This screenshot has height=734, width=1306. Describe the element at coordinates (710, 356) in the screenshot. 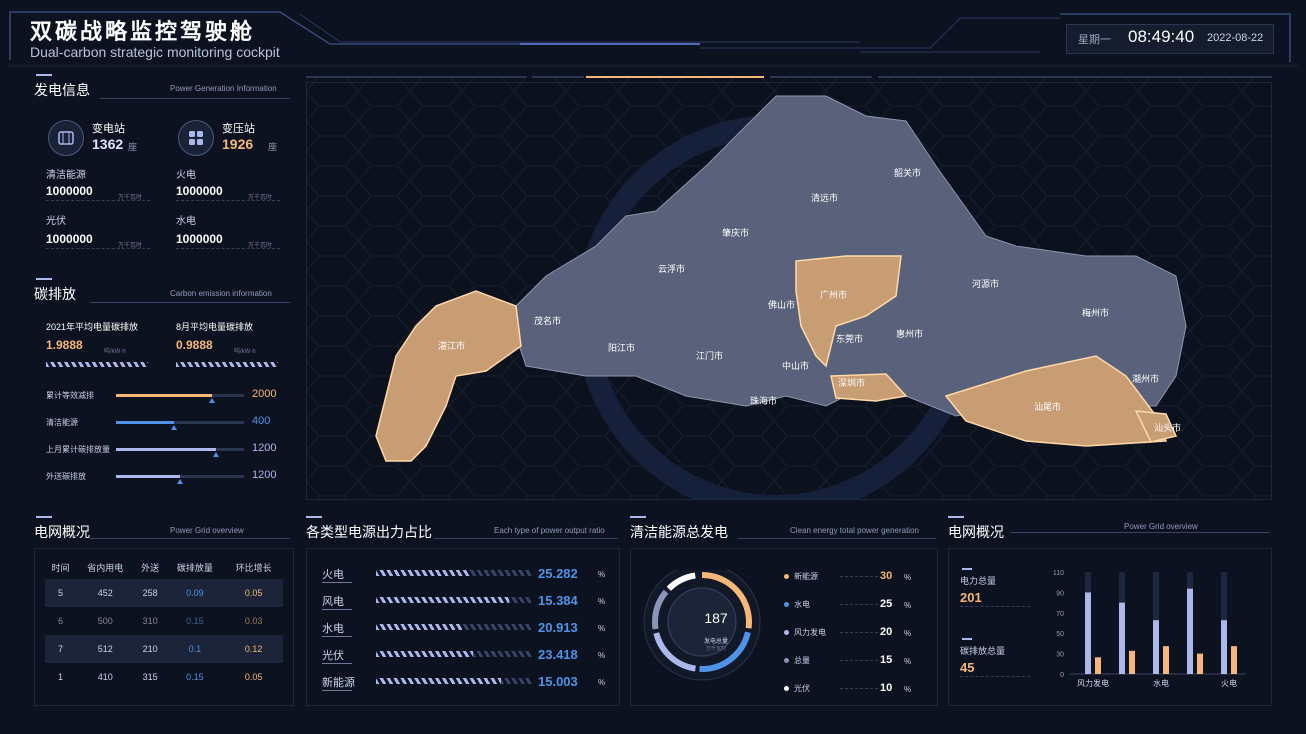

I see `city-label-jiangmen: 江门市` at that location.